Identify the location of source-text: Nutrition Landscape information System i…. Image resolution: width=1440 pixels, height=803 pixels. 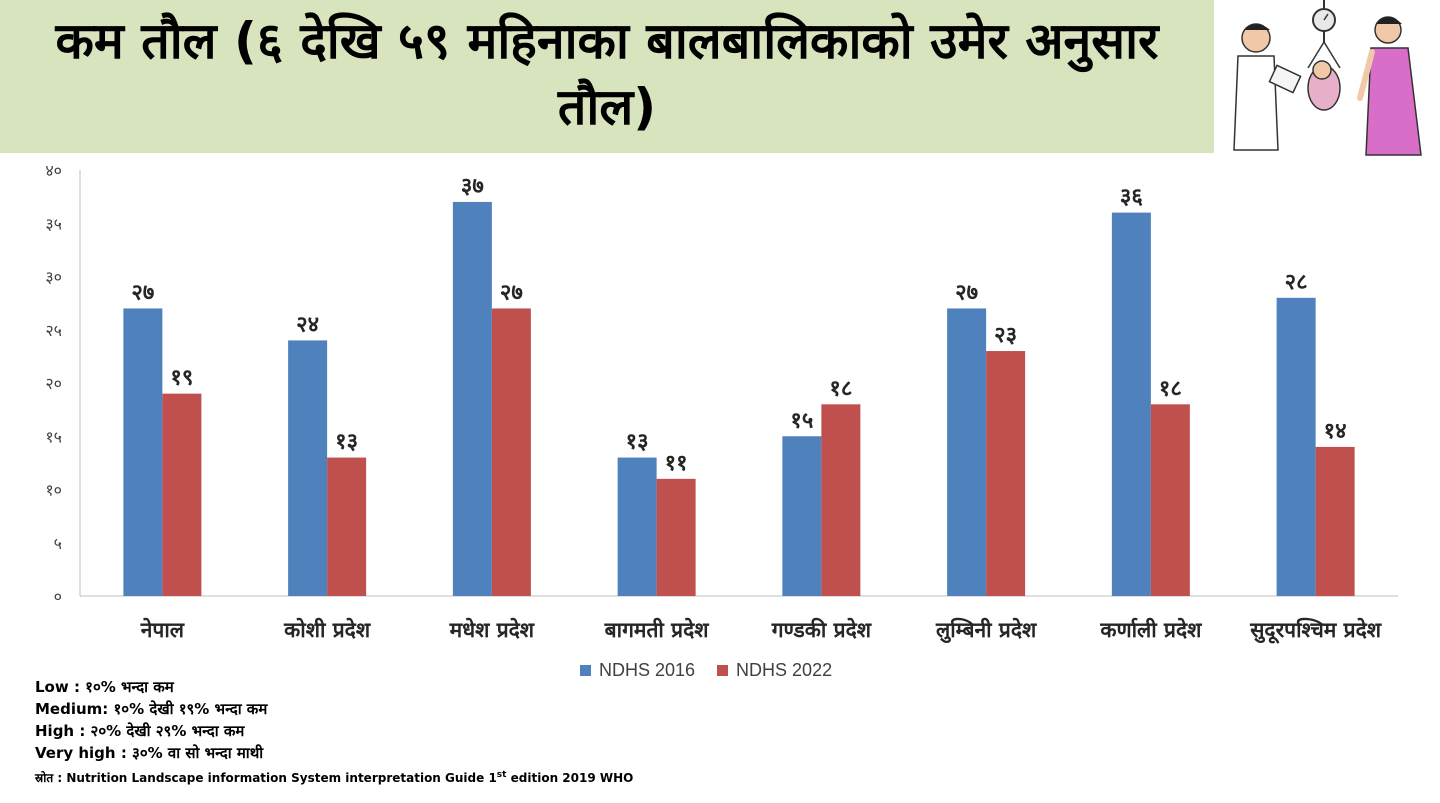
(281, 778).